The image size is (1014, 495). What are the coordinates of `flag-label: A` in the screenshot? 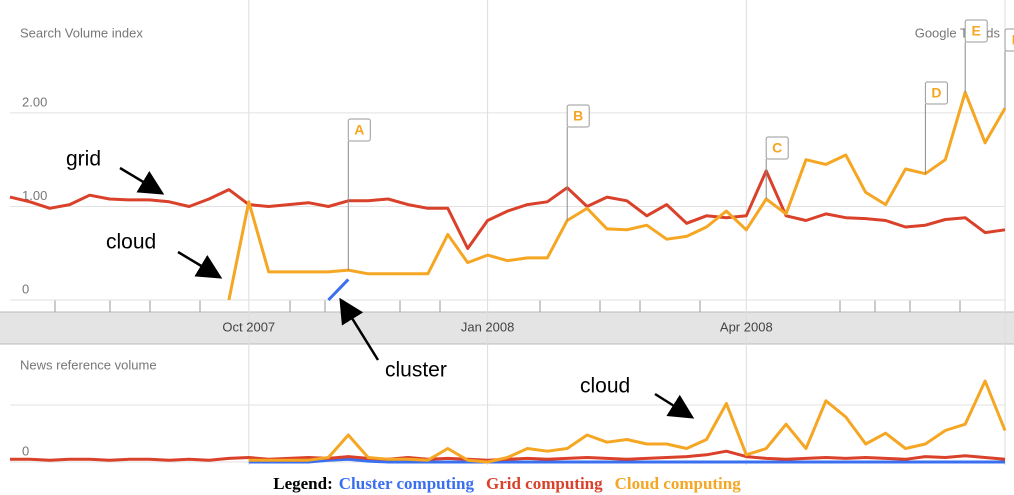 It's located at (359, 130).